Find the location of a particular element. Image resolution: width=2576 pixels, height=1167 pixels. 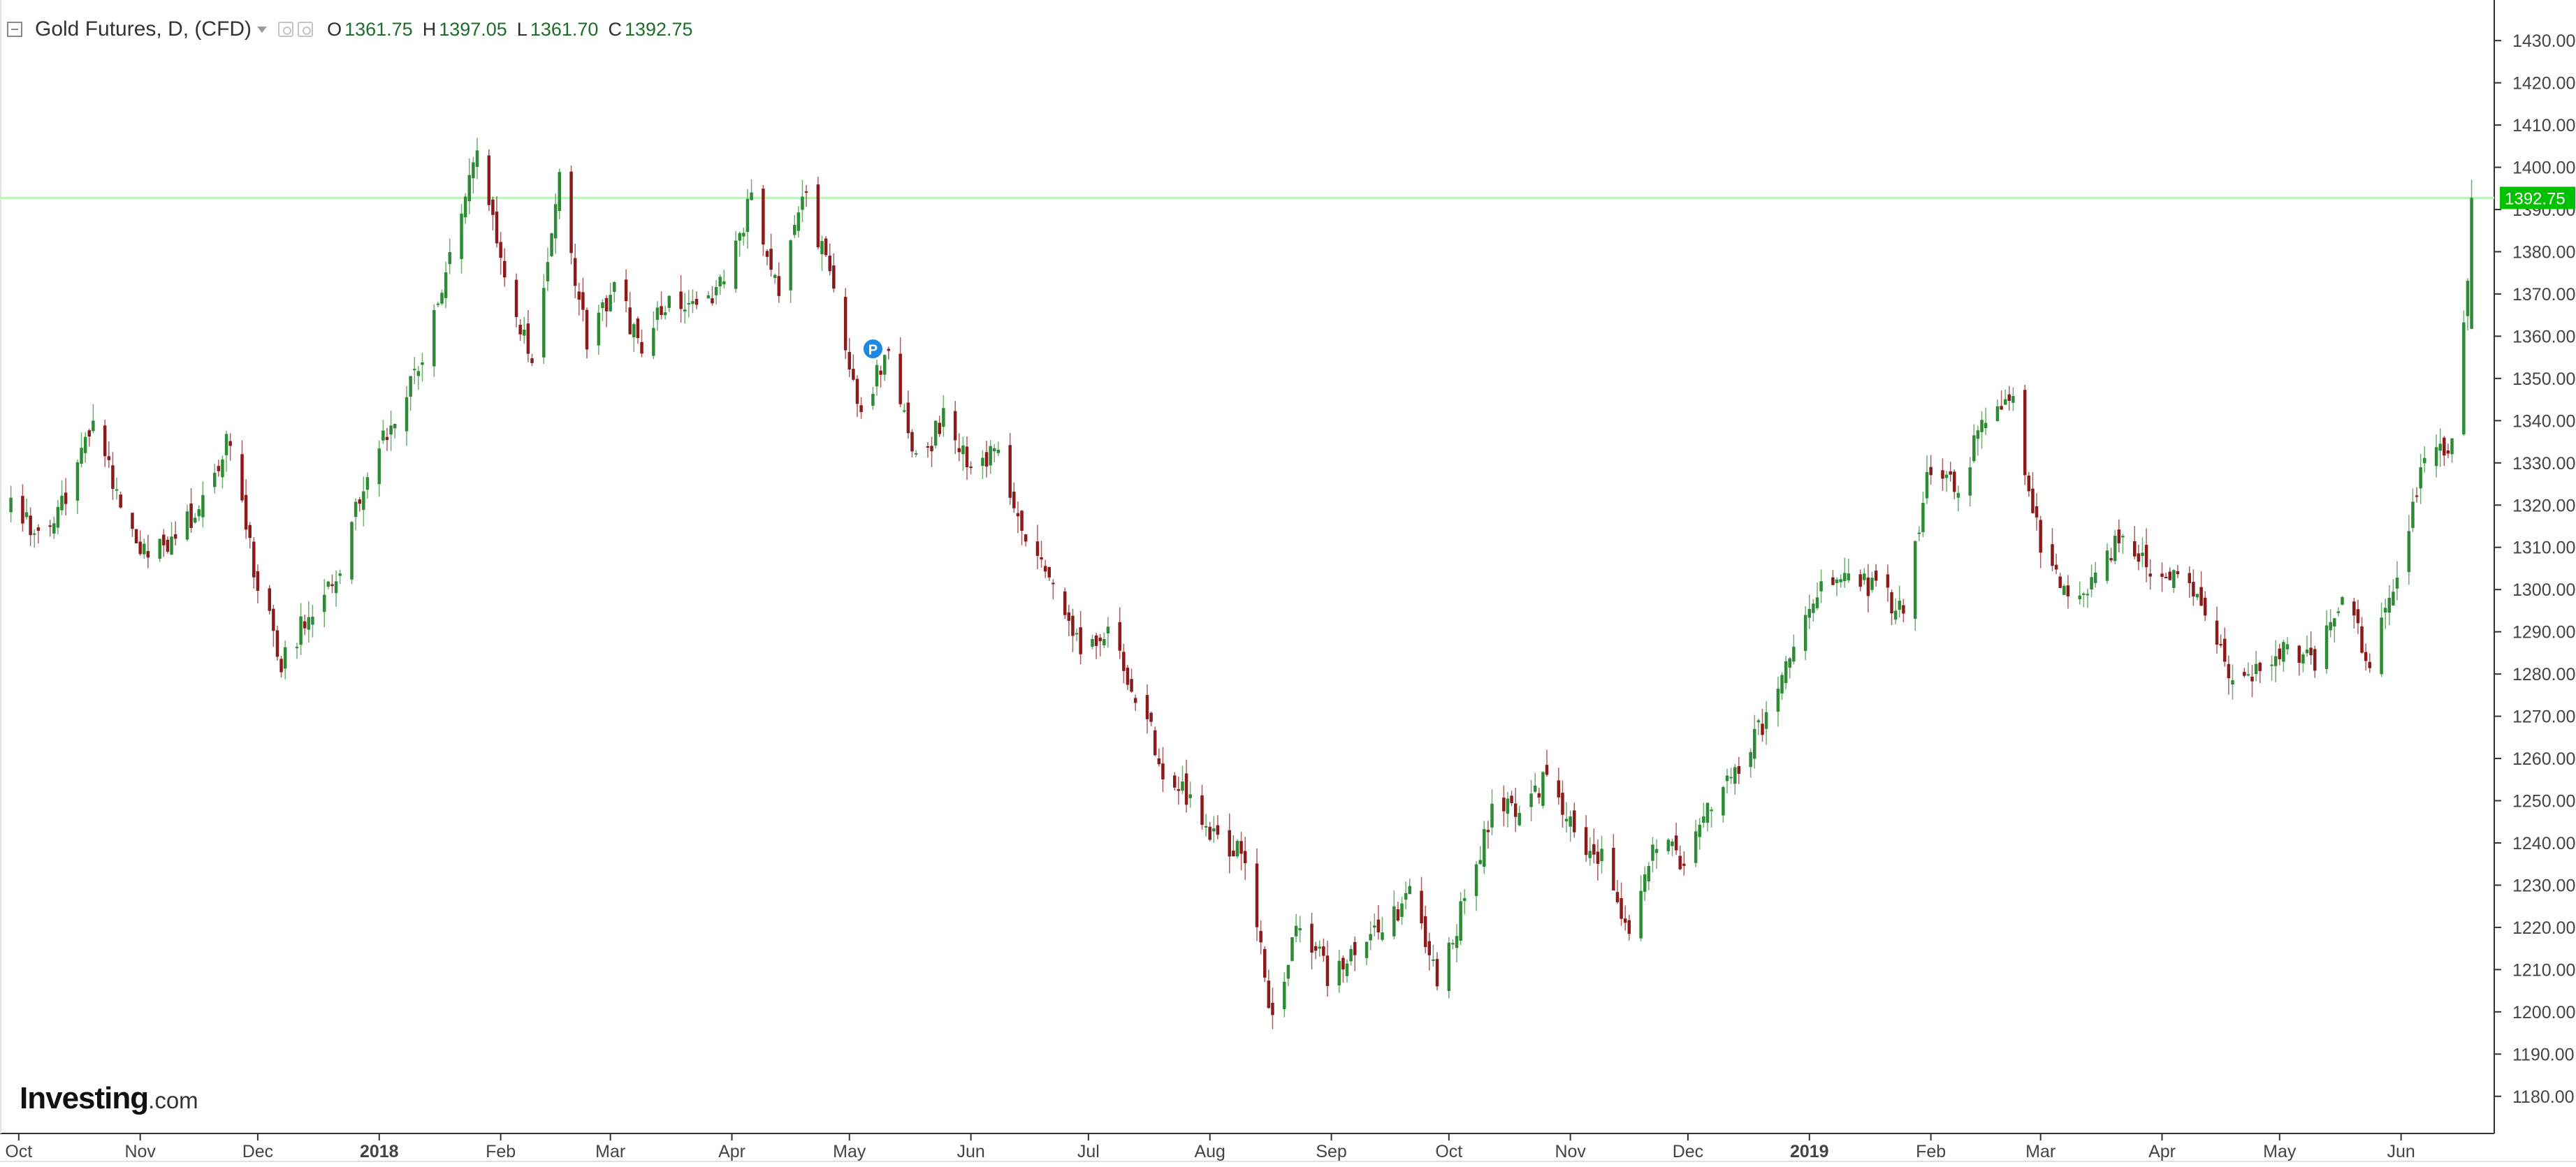

high-value: H 1397.05 is located at coordinates (465, 30).